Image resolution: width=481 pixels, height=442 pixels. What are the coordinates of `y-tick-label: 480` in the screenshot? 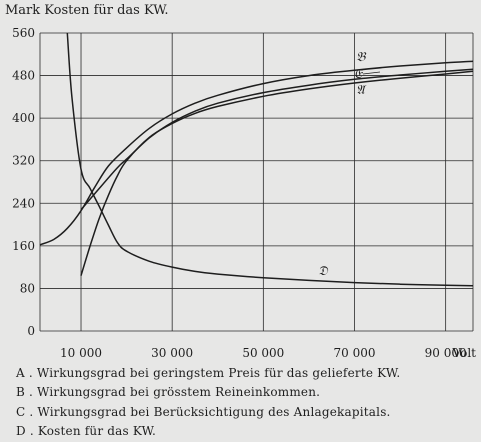 It's located at (23, 76).